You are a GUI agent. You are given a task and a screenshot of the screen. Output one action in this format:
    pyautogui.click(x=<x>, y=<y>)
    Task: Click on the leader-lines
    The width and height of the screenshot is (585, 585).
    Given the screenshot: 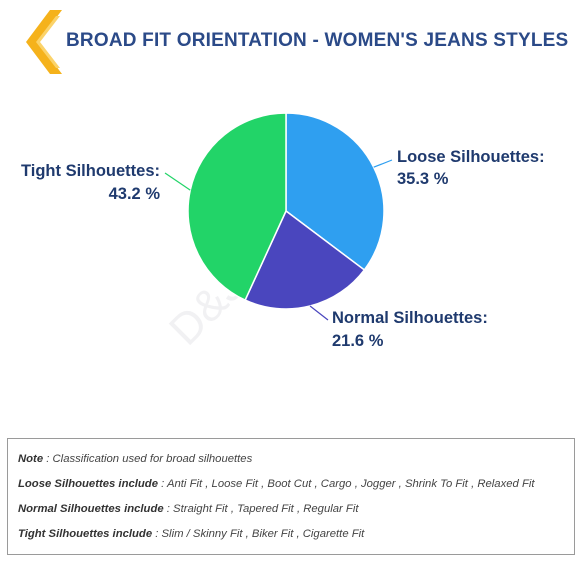 What is the action you would take?
    pyautogui.click(x=278, y=240)
    